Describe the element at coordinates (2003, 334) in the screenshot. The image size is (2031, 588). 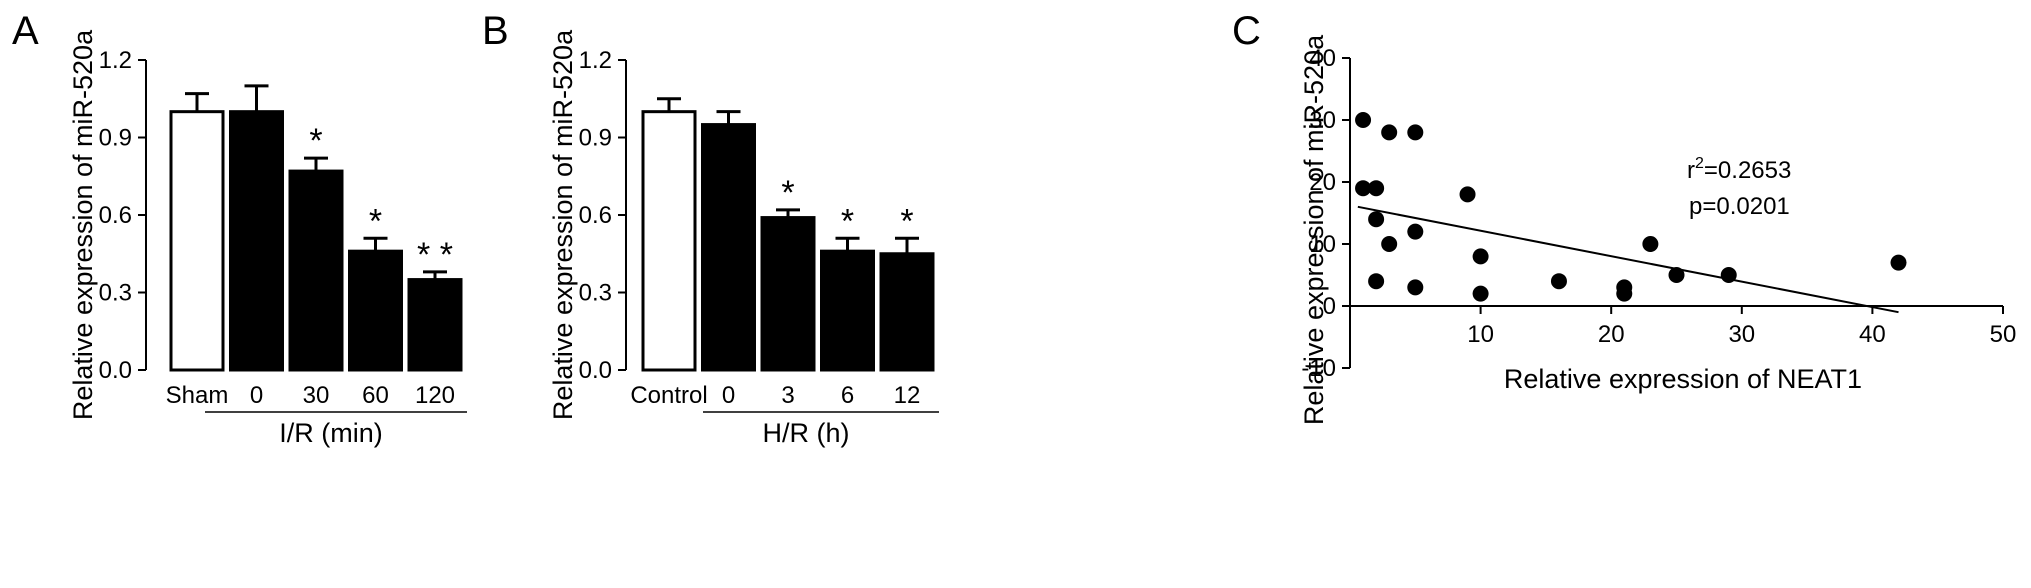
I see `x-tick-label: 50` at that location.